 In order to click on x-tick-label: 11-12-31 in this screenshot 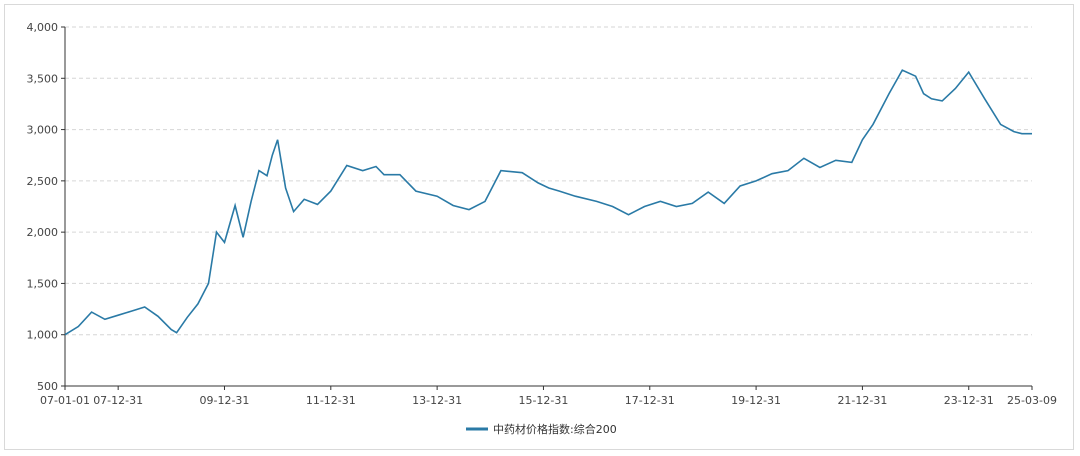, I will do `click(331, 400)`.